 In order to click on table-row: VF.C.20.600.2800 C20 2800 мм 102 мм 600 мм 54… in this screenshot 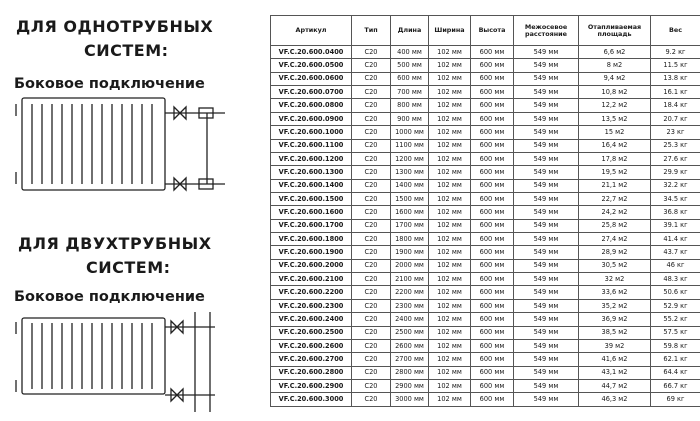, I will do `click(485, 372)`.